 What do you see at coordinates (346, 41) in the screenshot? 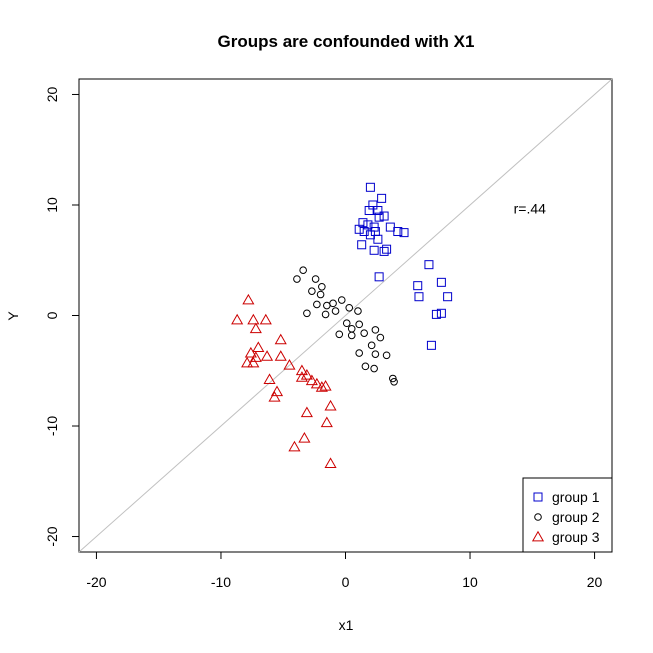
I see `chart-title: Groups are confounded with X1` at bounding box center [346, 41].